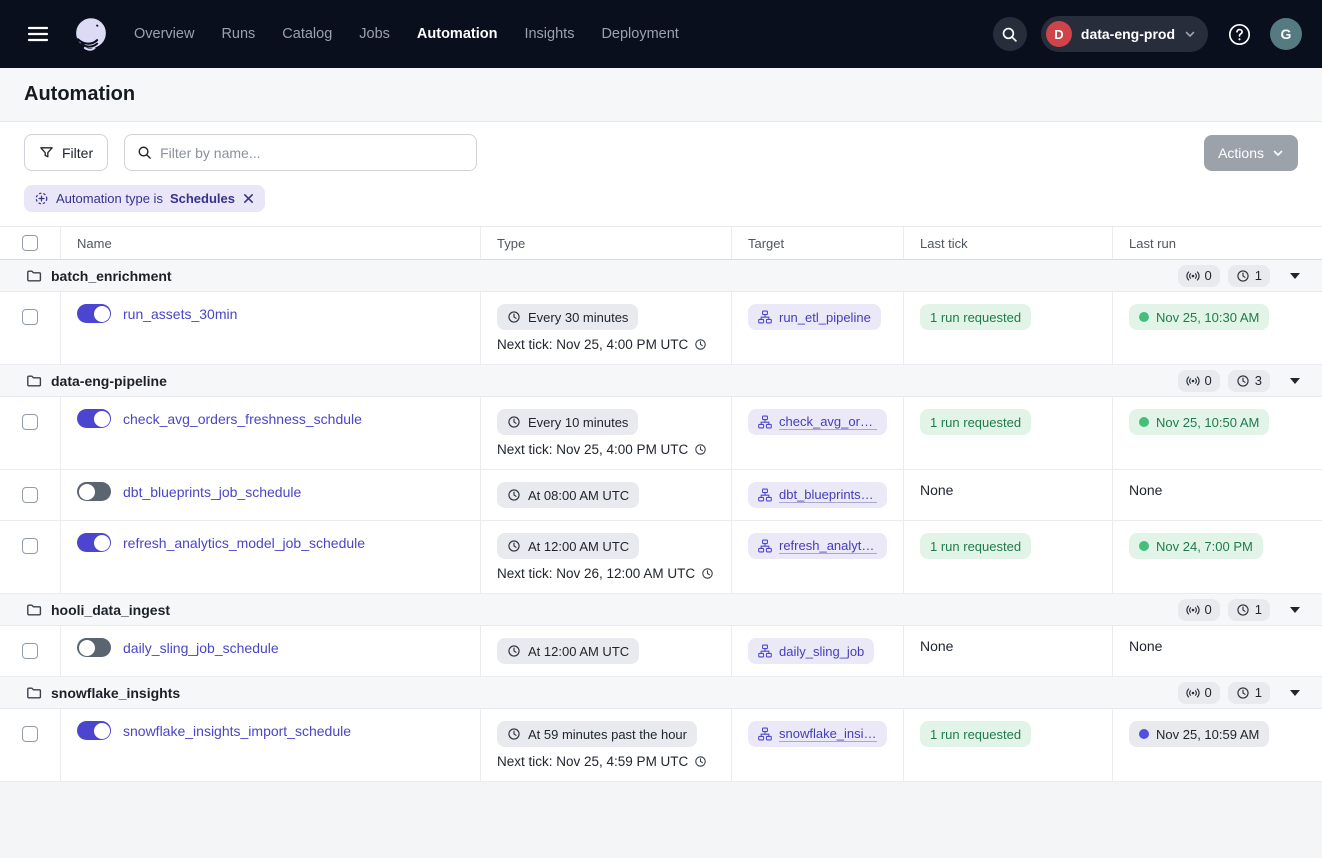  I want to click on dagster-logo, so click(91, 34).